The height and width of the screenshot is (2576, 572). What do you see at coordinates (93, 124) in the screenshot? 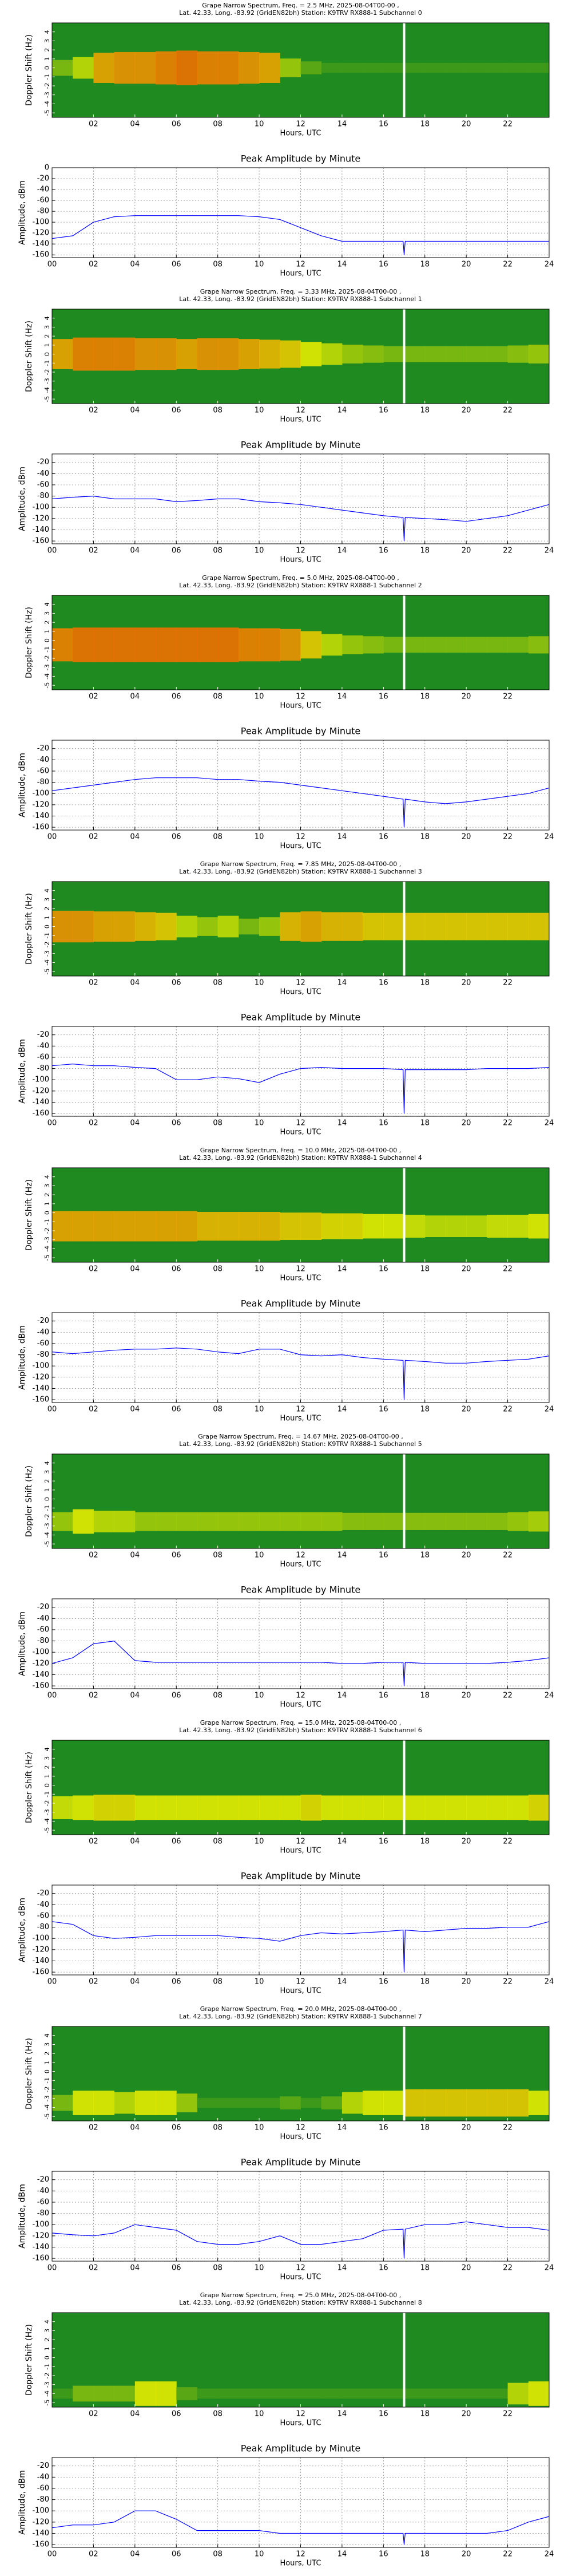
I see `x-tick-label: 02` at bounding box center [93, 124].